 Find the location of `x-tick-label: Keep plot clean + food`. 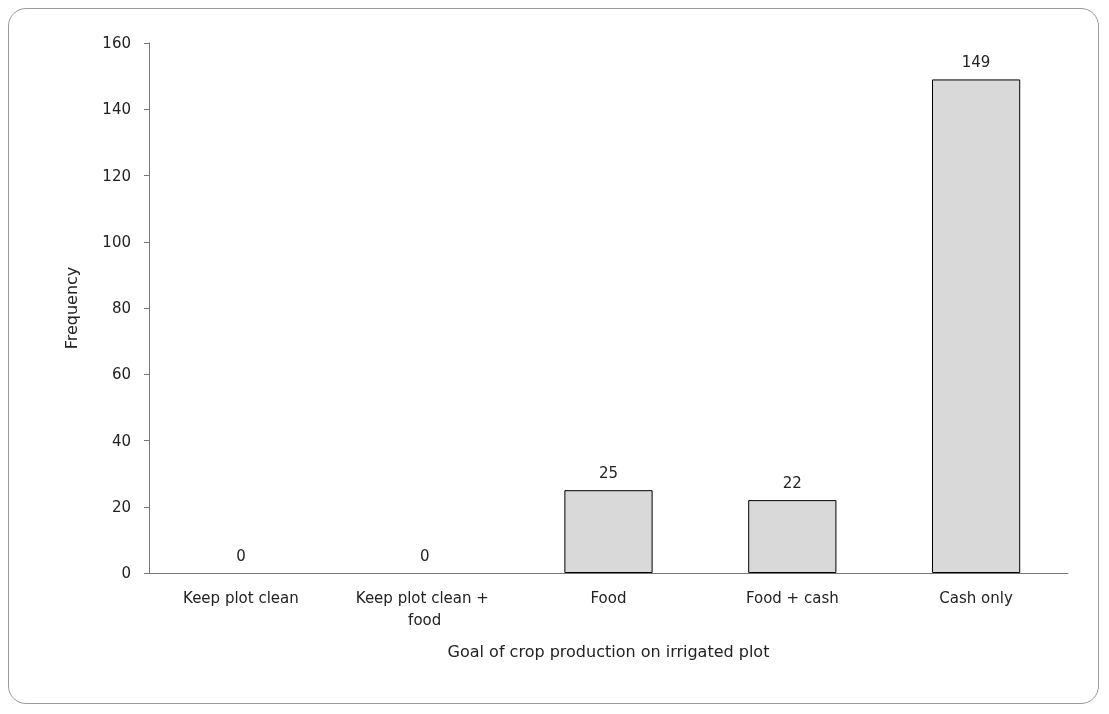

x-tick-label: Keep plot clean + food is located at coordinates (424, 609).